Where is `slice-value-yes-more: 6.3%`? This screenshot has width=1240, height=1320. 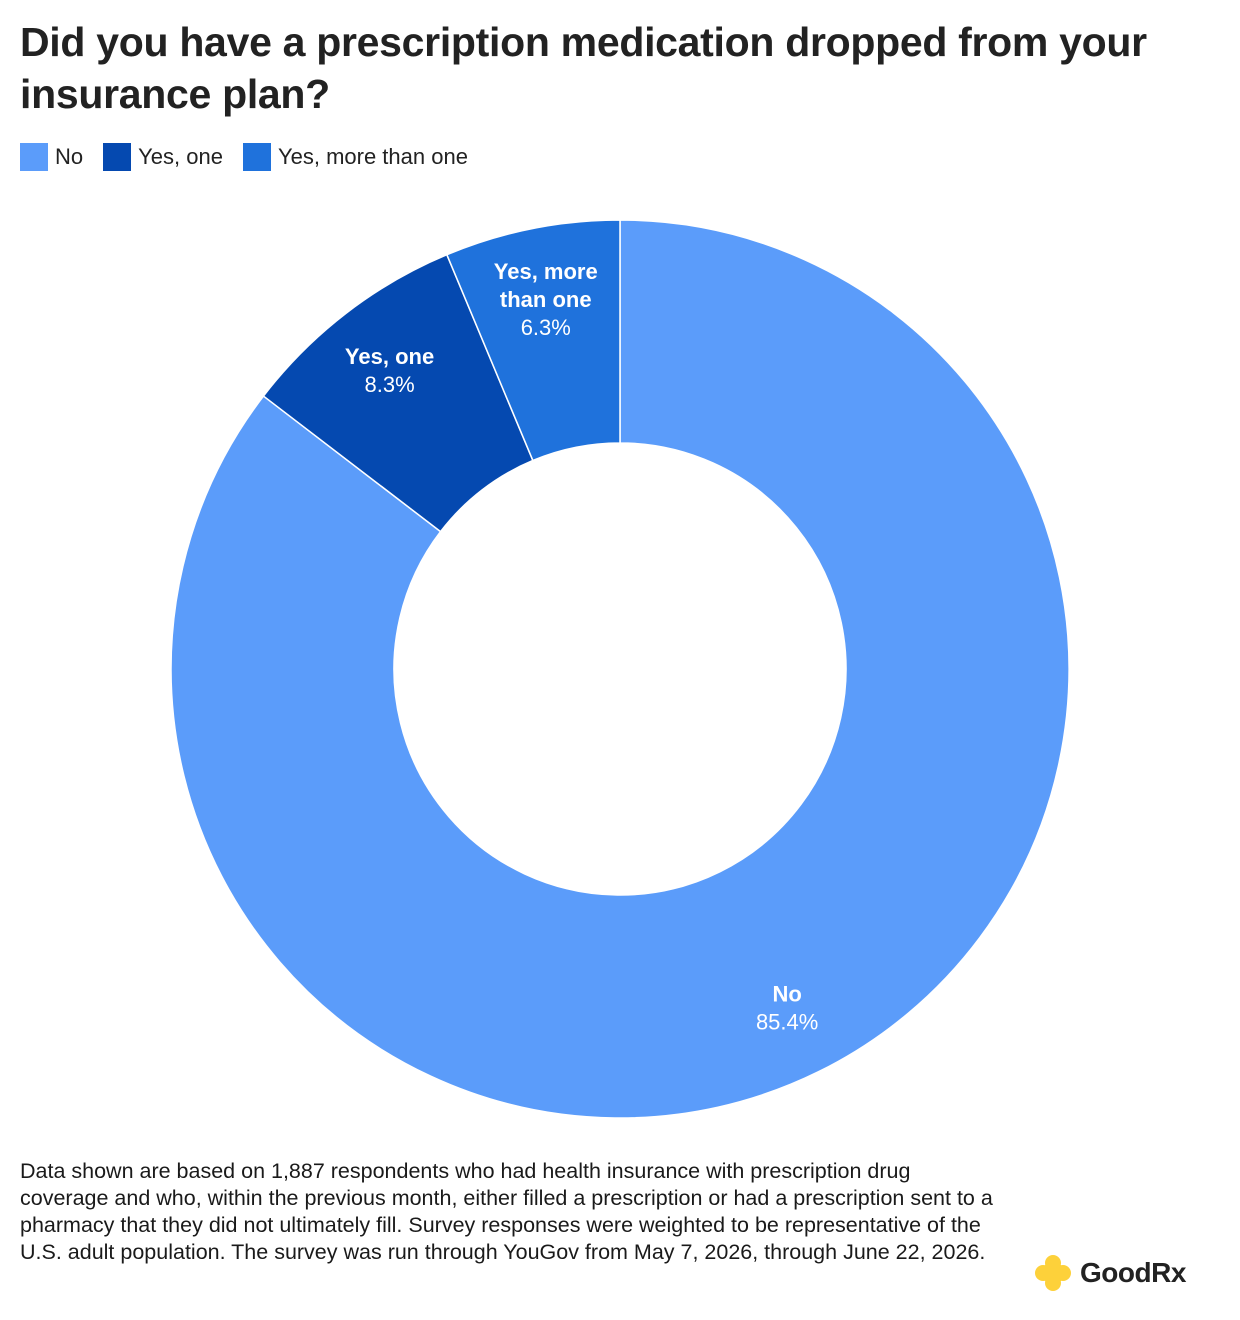
slice-value-yes-more: 6.3% is located at coordinates (546, 327).